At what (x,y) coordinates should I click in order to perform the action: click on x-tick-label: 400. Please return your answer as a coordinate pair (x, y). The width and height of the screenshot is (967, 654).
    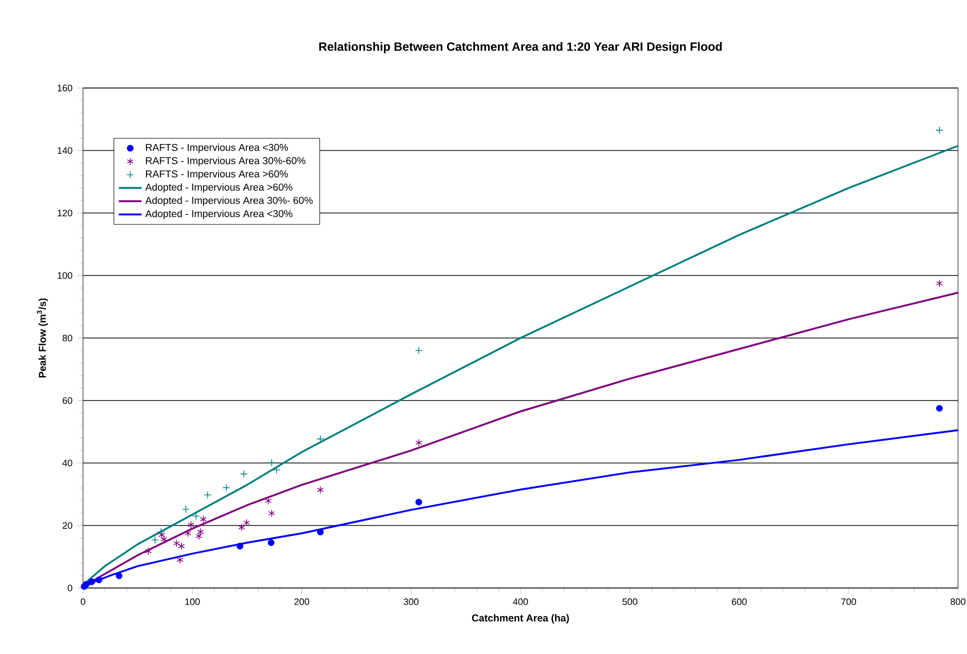
    Looking at the image, I should click on (520, 602).